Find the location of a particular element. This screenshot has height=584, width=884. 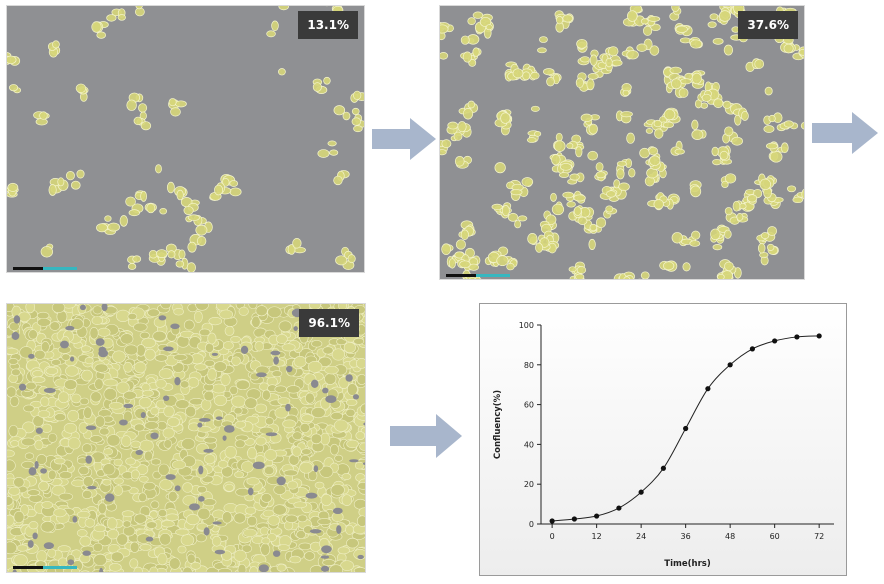

confluence-badge: 37.6% is located at coordinates (768, 25).